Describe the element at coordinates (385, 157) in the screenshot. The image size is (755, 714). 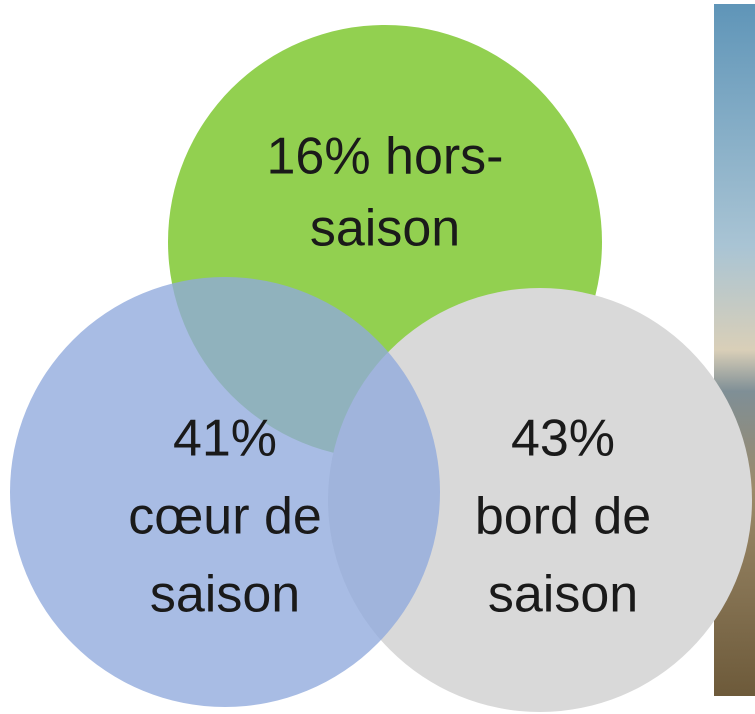
I see `node-label: 16% hors-` at that location.